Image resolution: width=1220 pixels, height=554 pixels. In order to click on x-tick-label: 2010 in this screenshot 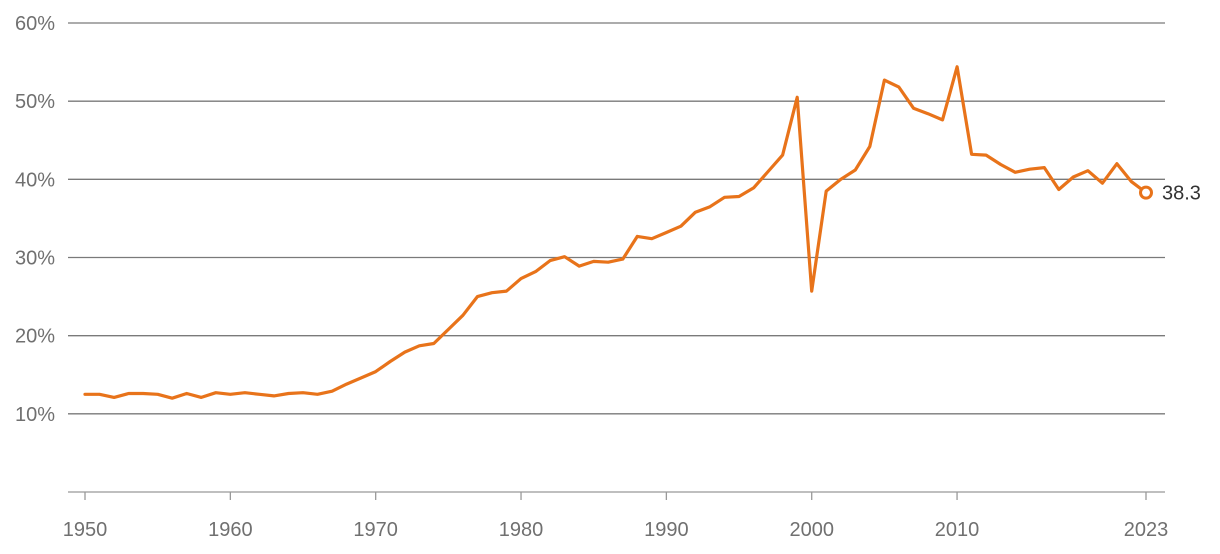, I will do `click(957, 530)`.